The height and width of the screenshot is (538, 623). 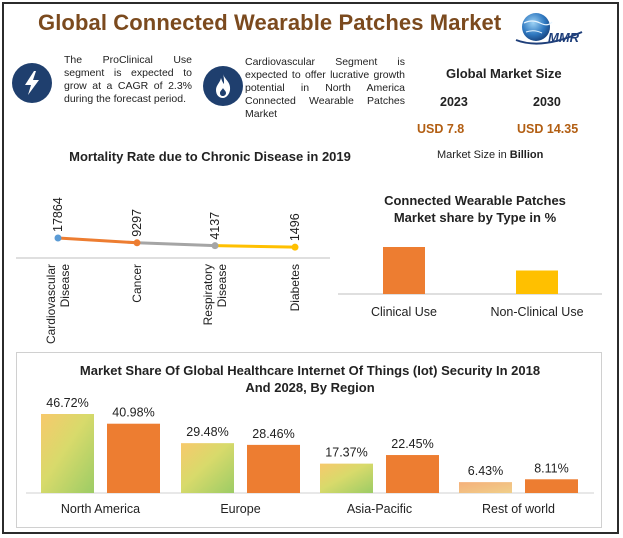 I want to click on globe-icon, so click(x=536, y=27).